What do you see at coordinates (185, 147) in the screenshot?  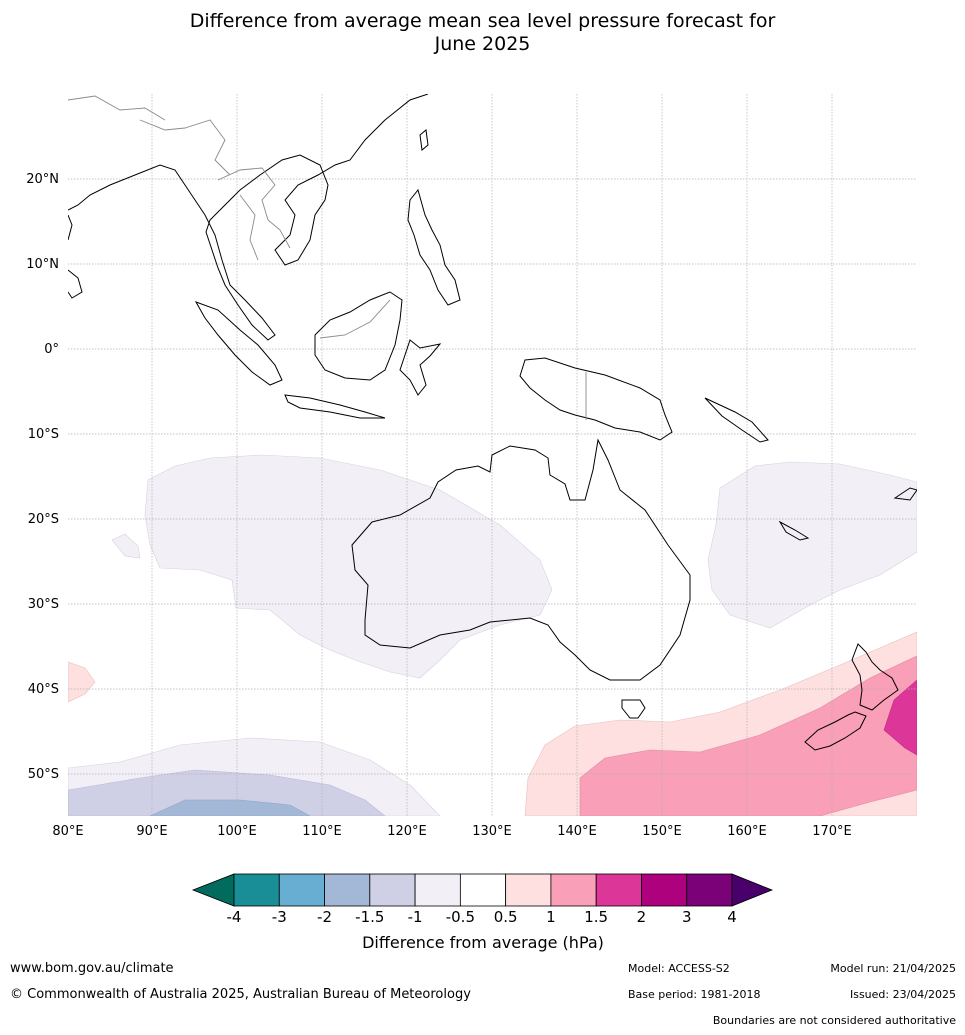 I see `border-myanmar` at bounding box center [185, 147].